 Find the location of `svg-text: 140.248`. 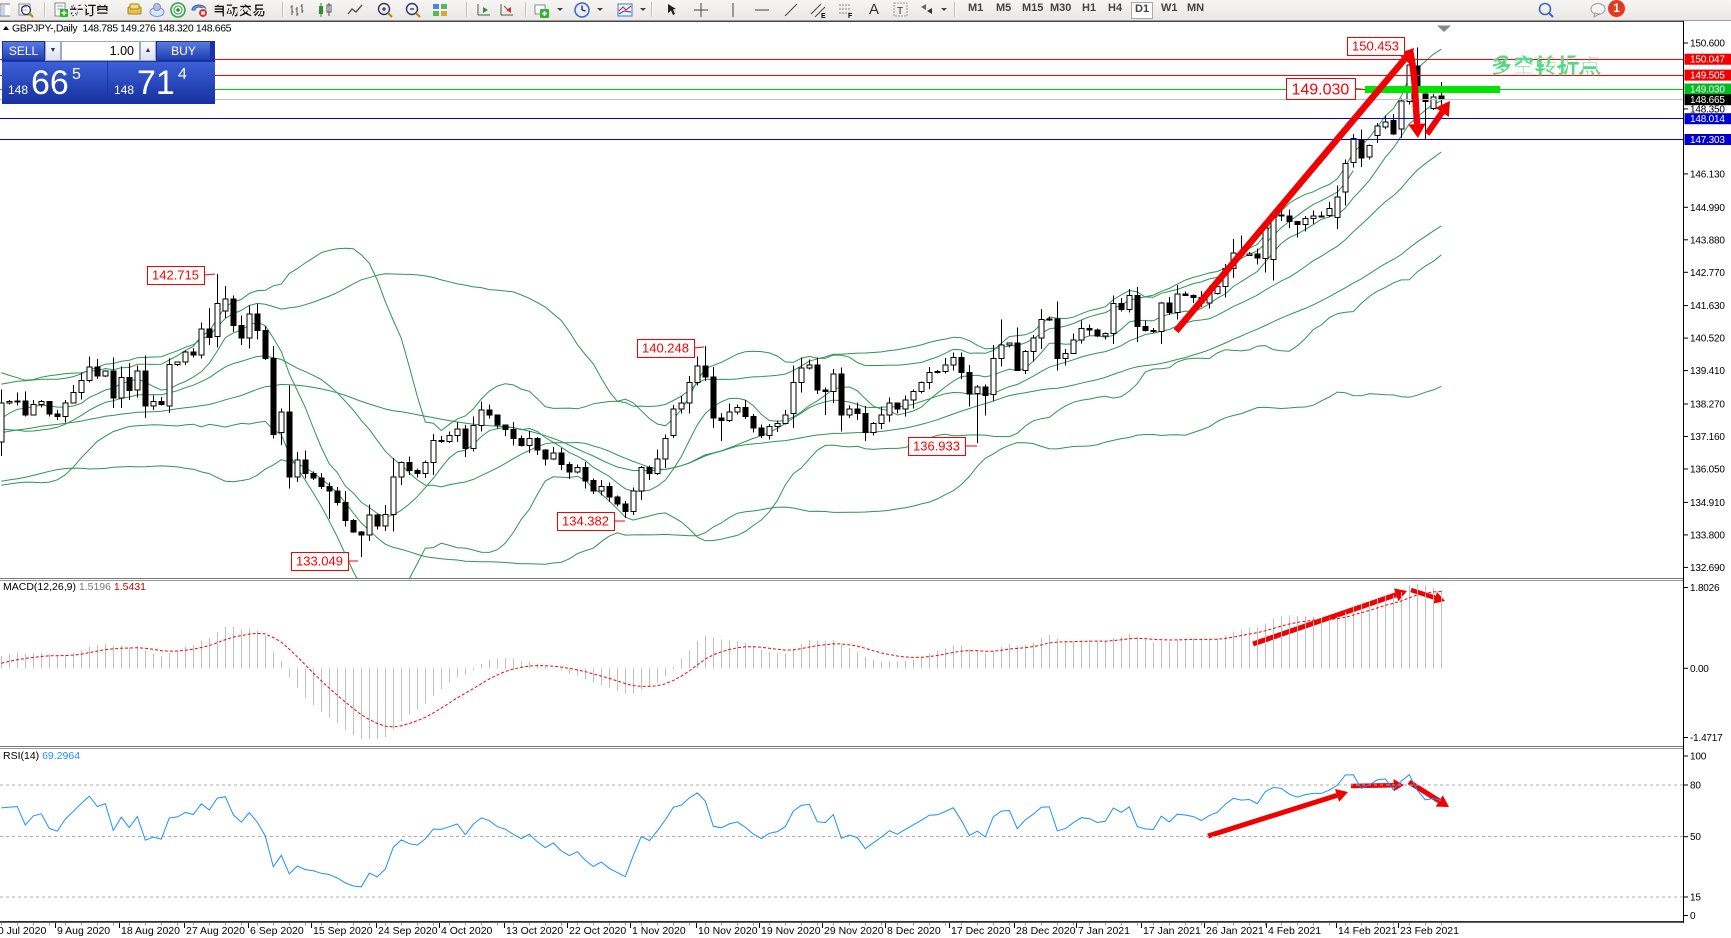

svg-text: 140.248 is located at coordinates (665, 348).